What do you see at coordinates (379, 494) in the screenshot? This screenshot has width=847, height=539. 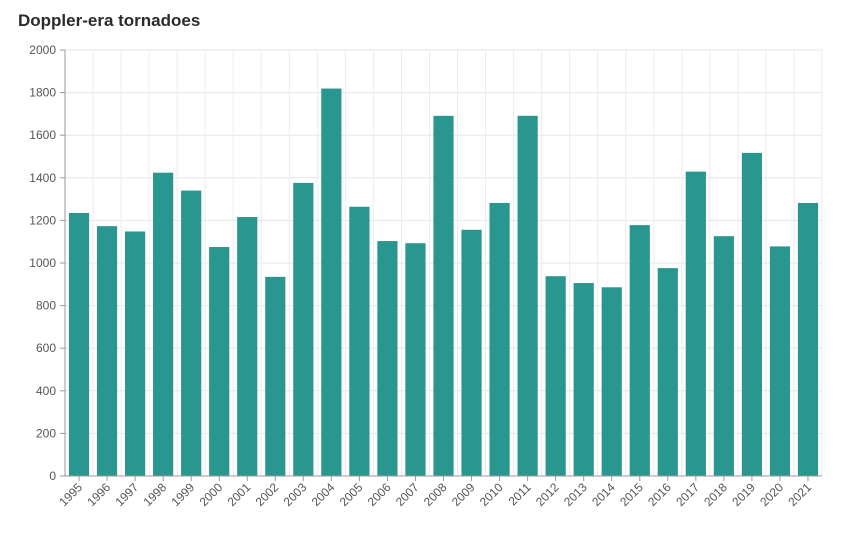 I see `x-tick-label: 2006` at bounding box center [379, 494].